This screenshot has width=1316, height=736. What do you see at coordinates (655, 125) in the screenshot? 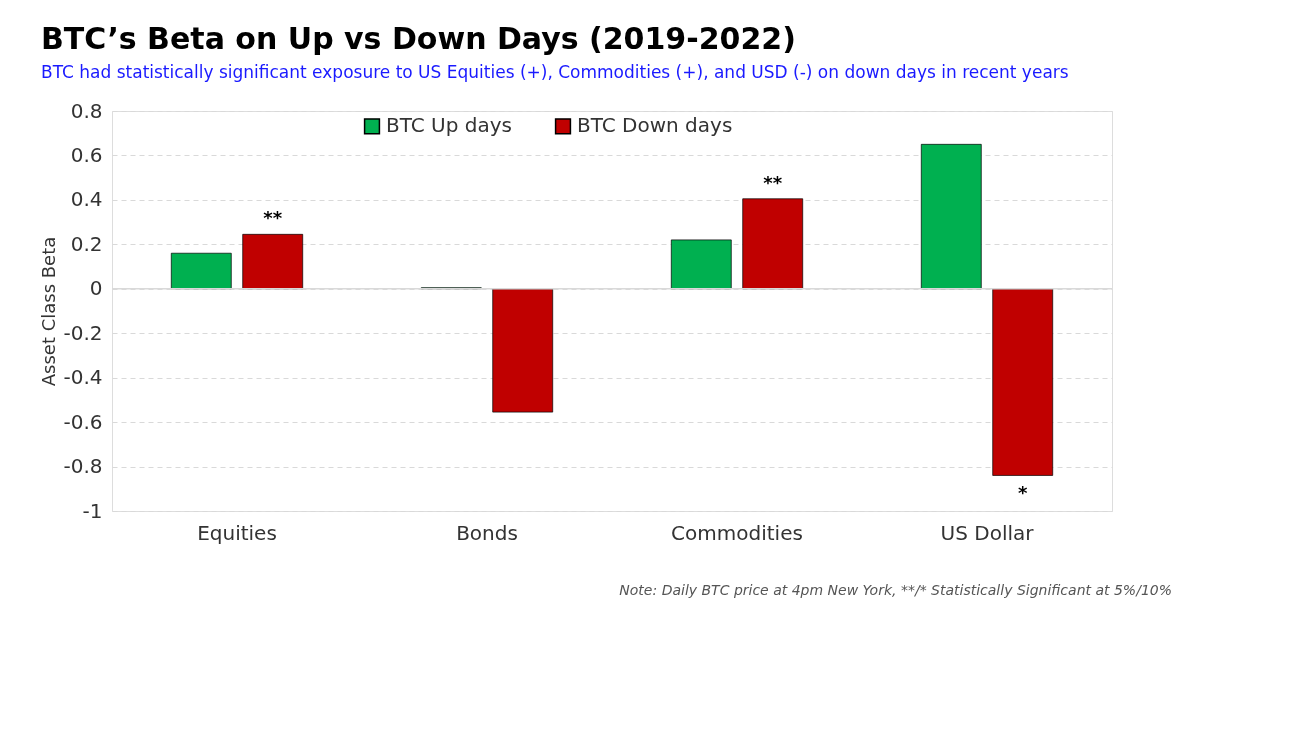
I see `legend-label: BTC Down days` at bounding box center [655, 125].